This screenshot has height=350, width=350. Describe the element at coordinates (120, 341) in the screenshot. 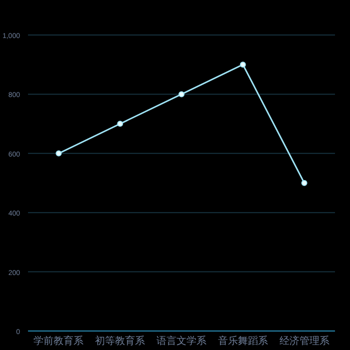

I see `x-tick-label: 初等教育系` at that location.